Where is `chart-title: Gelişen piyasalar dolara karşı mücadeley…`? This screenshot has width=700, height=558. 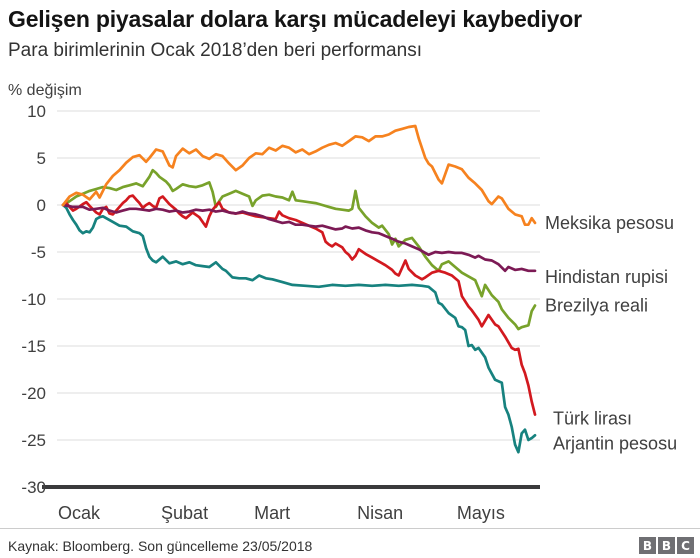
chart-title: Gelişen piyasalar dolara karşı mücadeley… is located at coordinates (295, 19).